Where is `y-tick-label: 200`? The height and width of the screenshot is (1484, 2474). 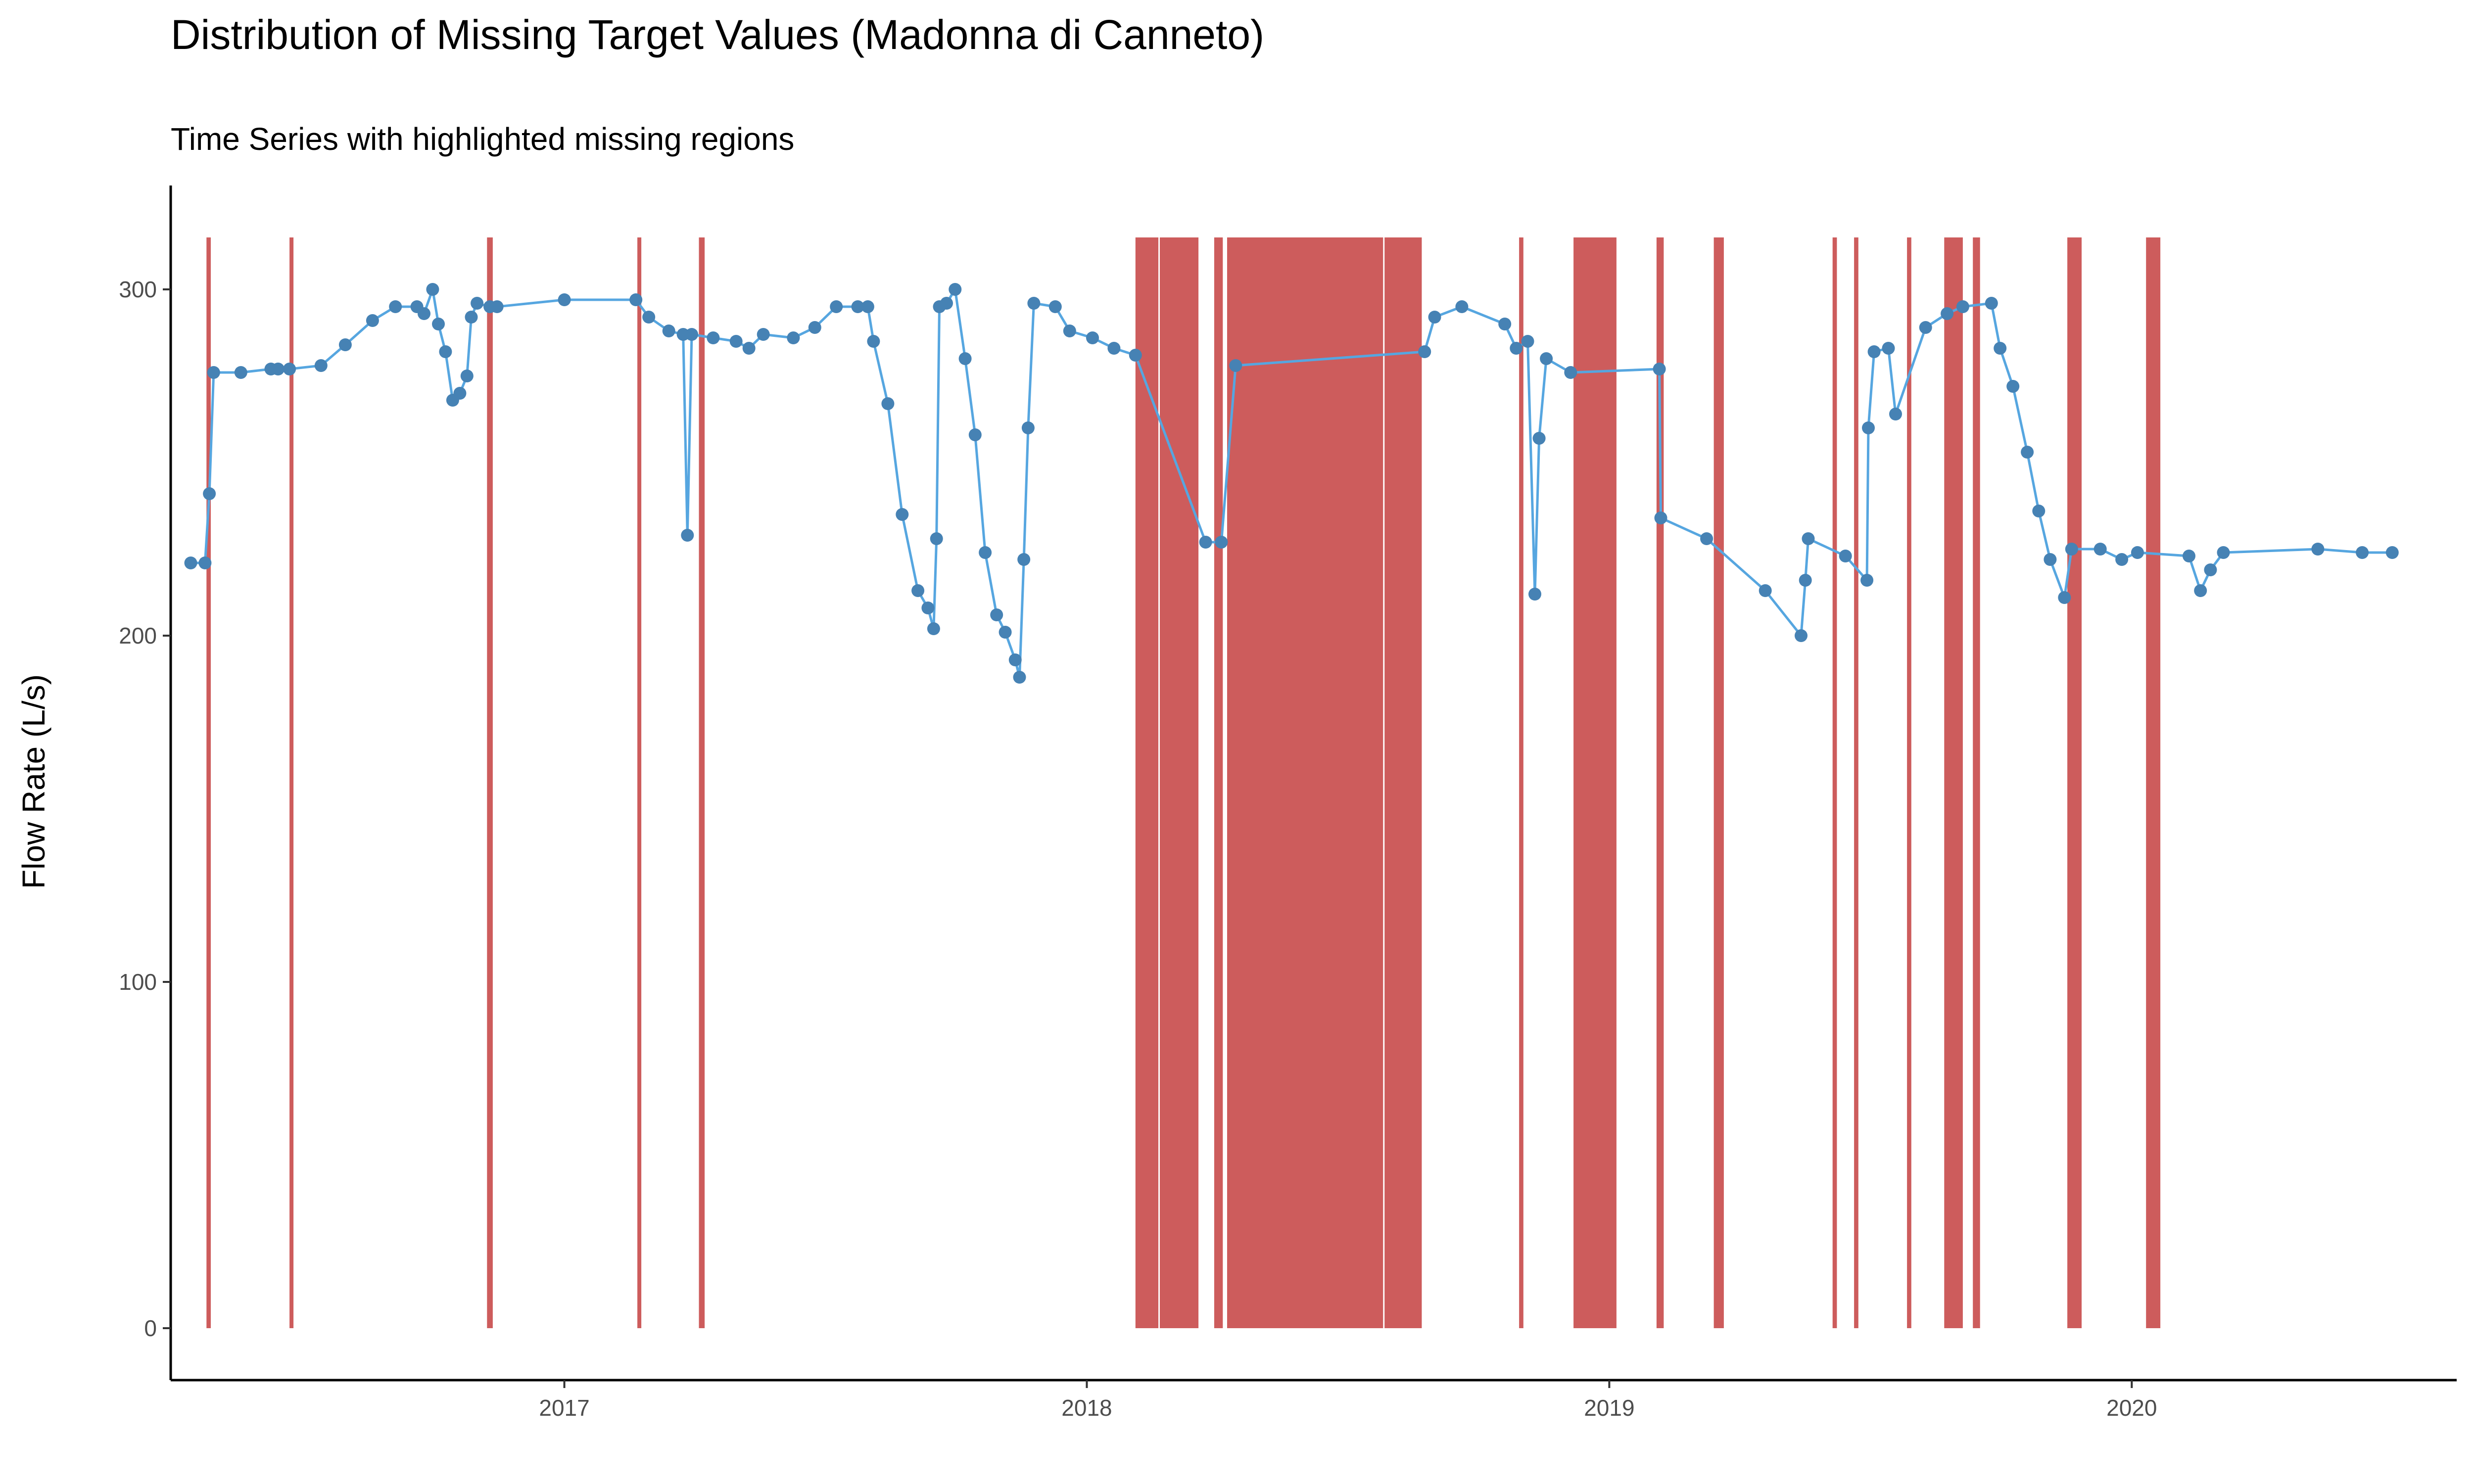
y-tick-label: 200 is located at coordinates (138, 636).